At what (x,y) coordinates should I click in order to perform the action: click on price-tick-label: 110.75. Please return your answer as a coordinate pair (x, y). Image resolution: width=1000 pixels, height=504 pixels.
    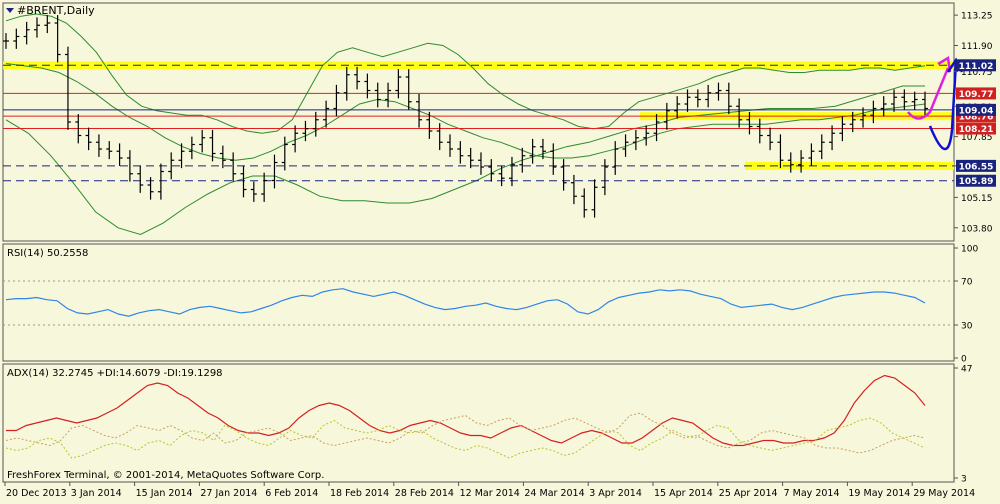
    Looking at the image, I should click on (977, 73).